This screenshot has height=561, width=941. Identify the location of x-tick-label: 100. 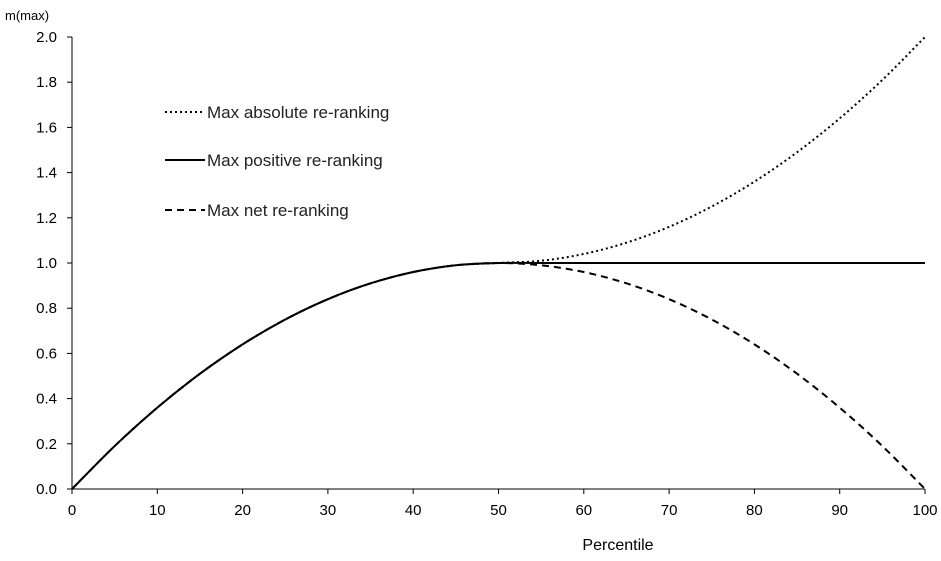
(924, 510).